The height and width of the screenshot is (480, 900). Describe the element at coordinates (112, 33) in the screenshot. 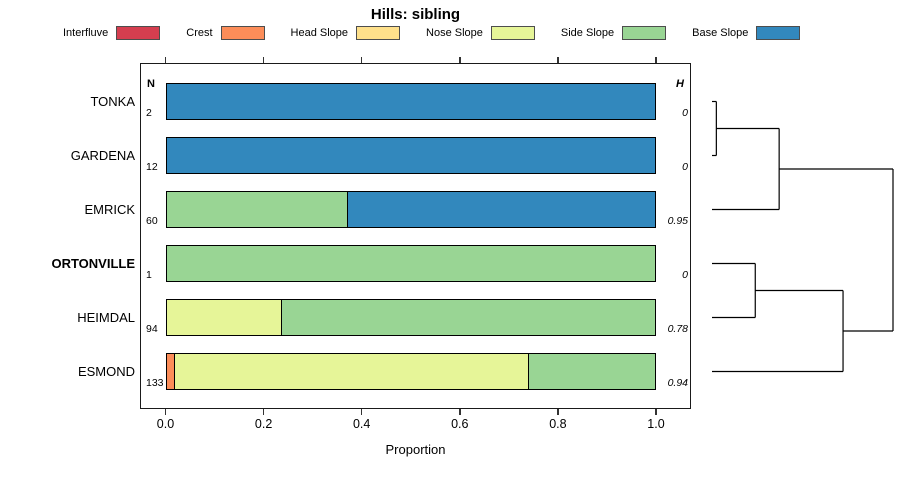

I see `legend-item: Interfluve` at that location.